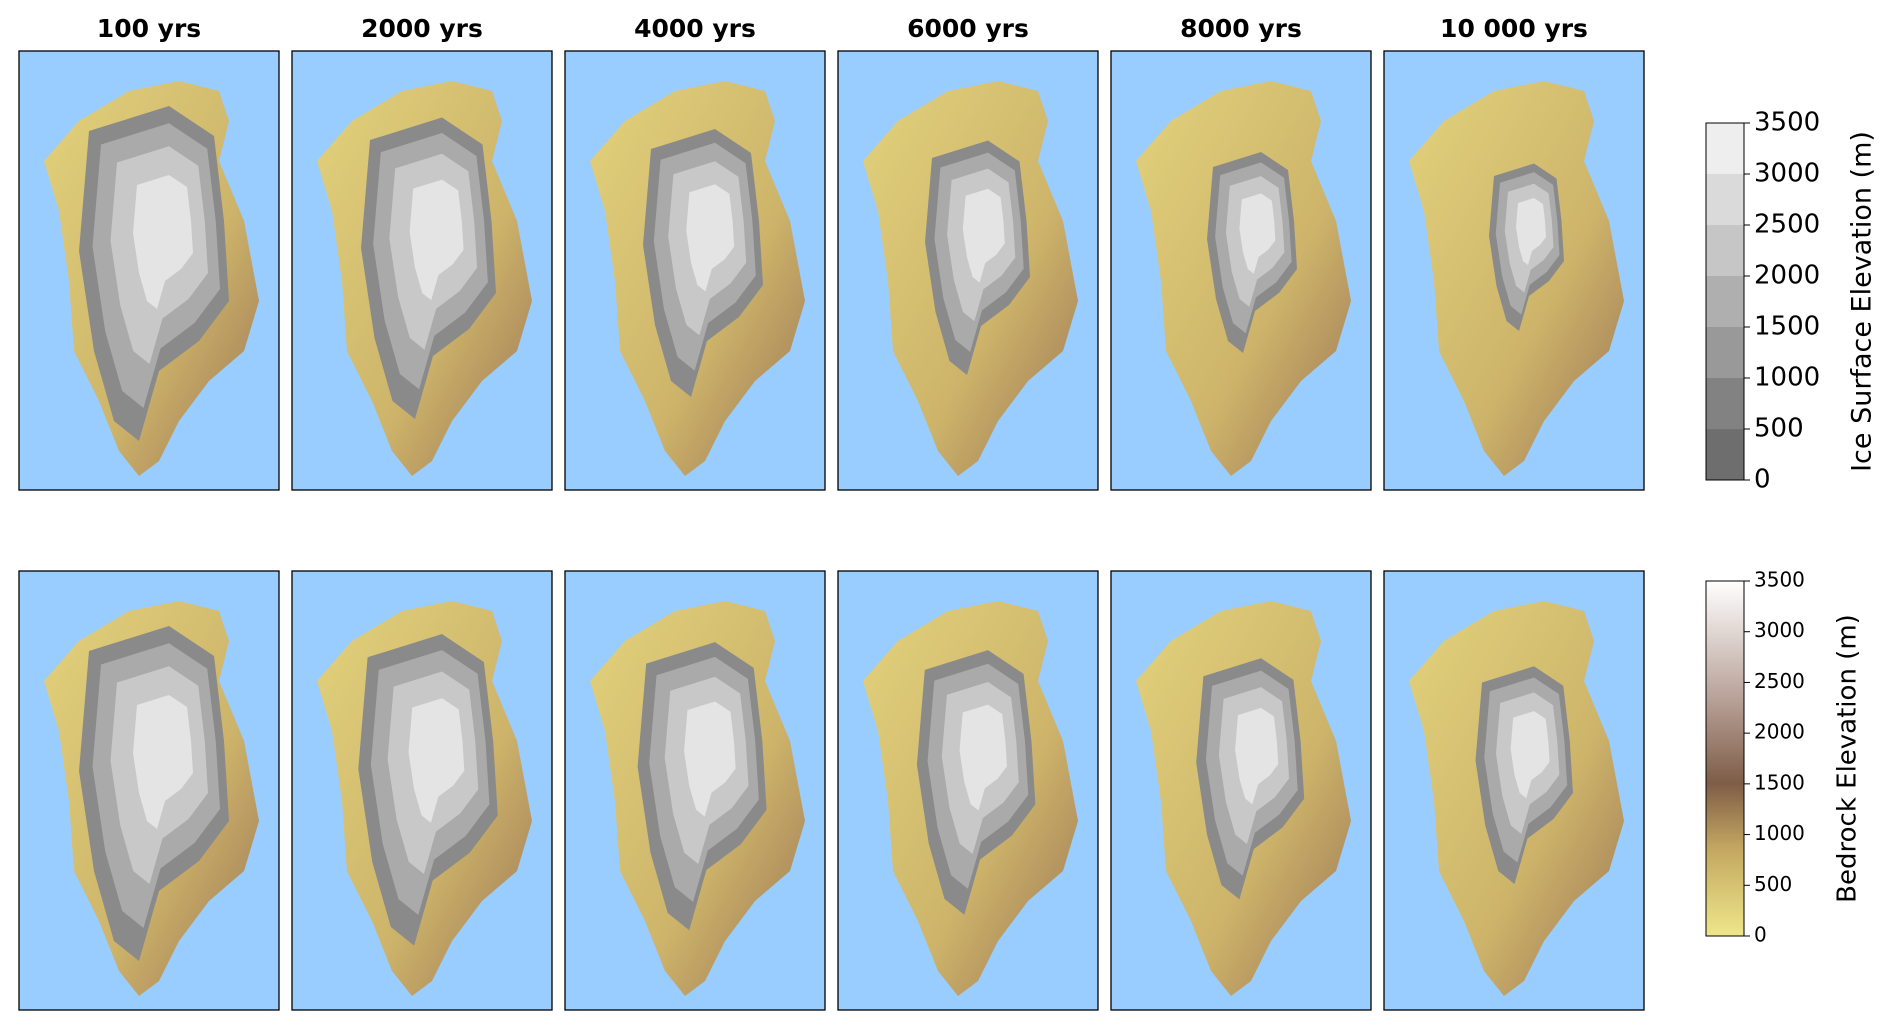  Describe the element at coordinates (1862, 301) in the screenshot. I see `colorbar-label: Ice Surface Elevation (m)` at that location.